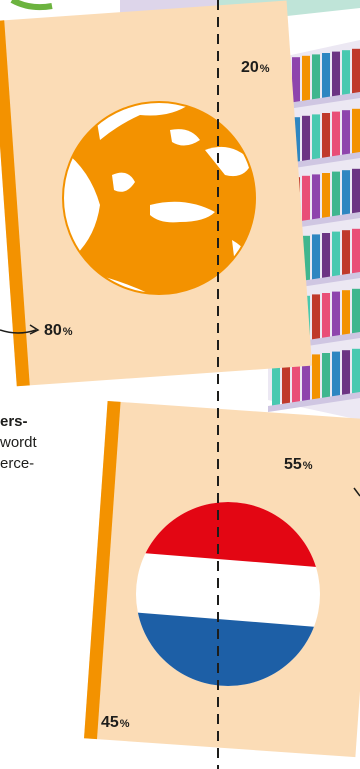  I want to click on value: 45, so click(110, 722).